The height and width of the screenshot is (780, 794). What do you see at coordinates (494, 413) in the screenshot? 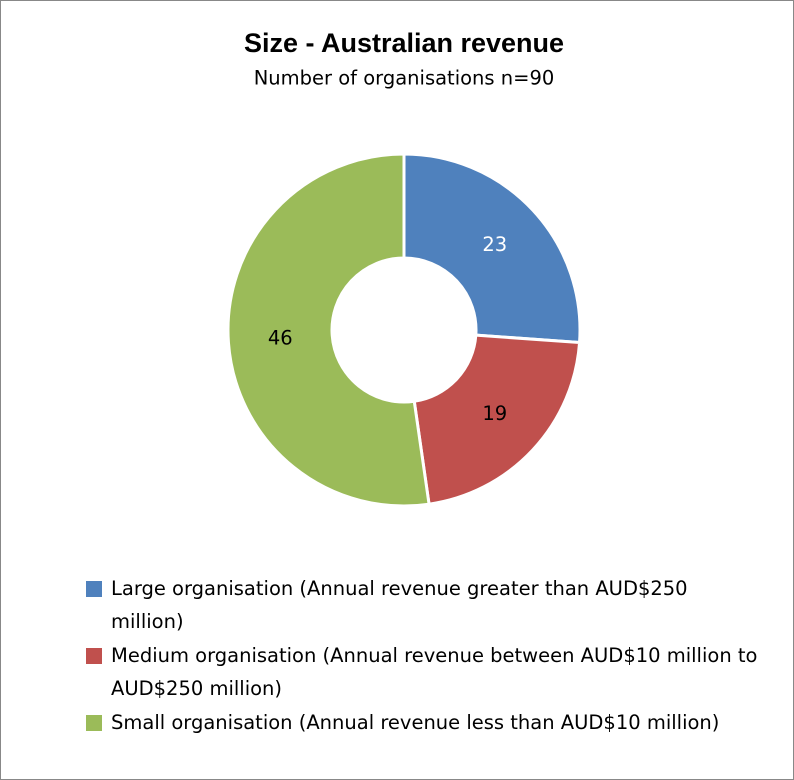
I see `data-label: 19` at bounding box center [494, 413].